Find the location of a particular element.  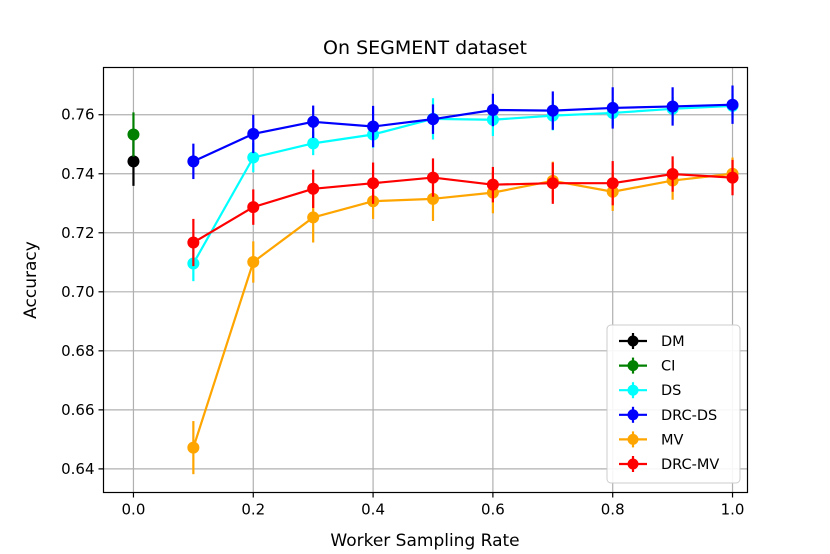

legend-label-drc-ds: DRC-DS is located at coordinates (689, 416).